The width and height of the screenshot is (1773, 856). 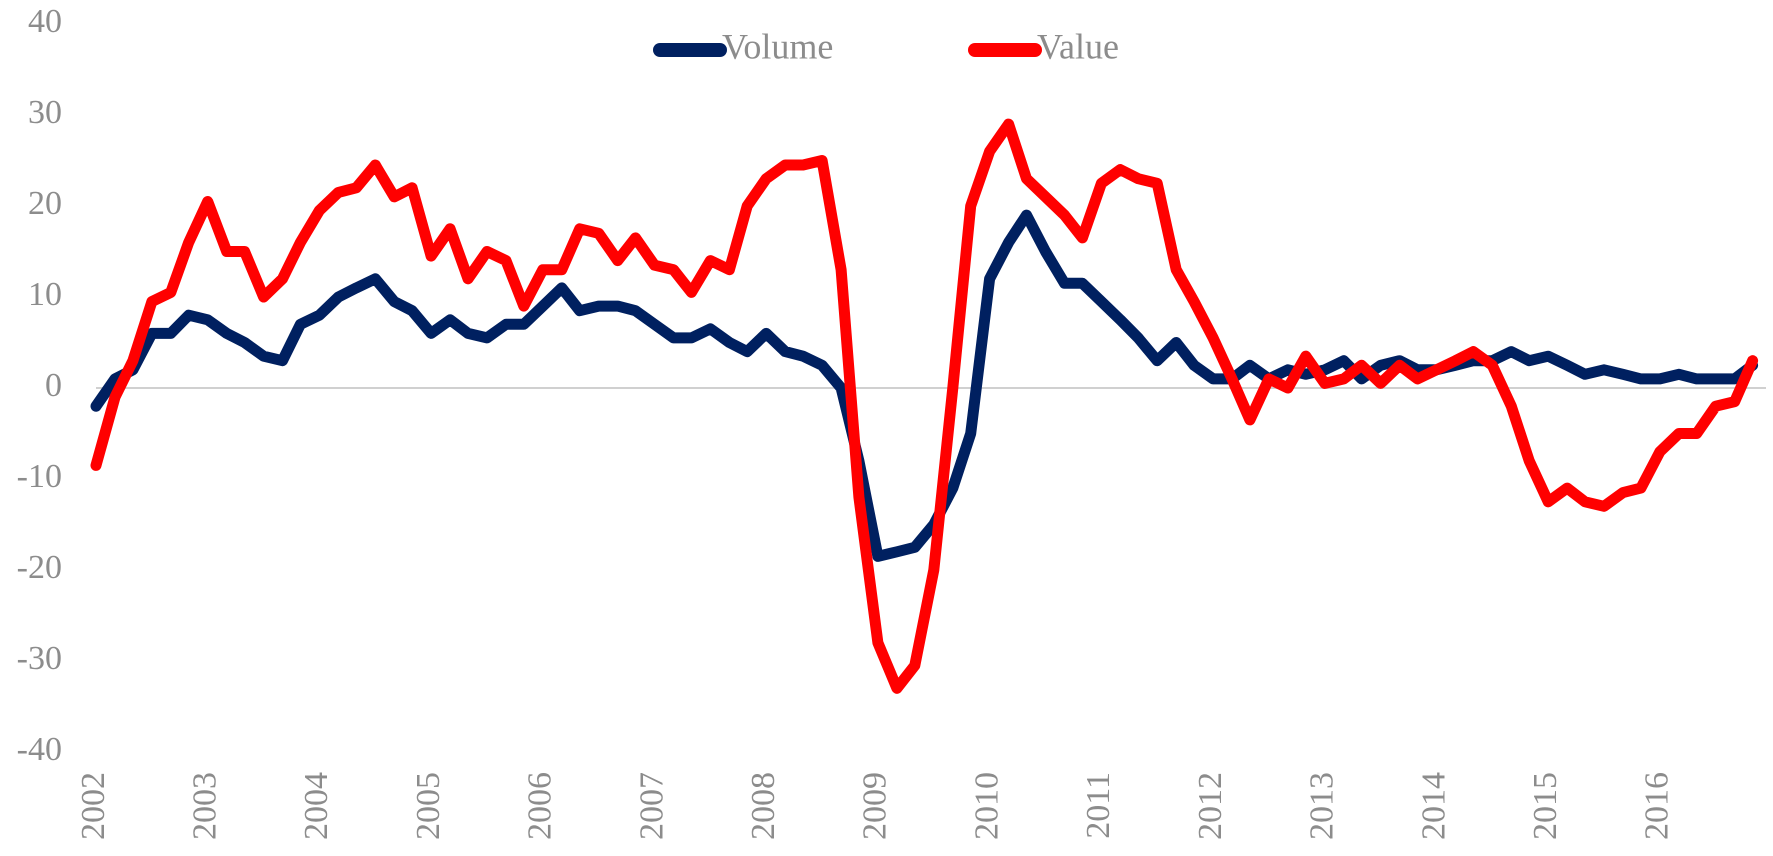 I want to click on x-tick-label: 2008, so click(x=763, y=806).